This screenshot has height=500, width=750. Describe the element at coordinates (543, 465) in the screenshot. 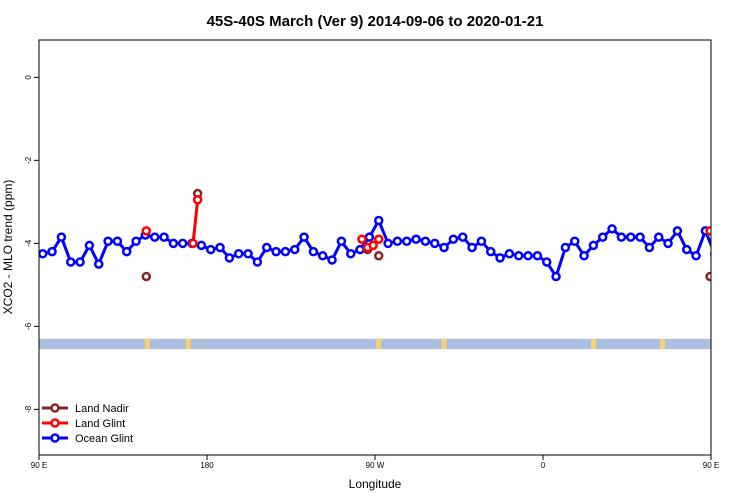

I see `x-tick-label: 0` at that location.